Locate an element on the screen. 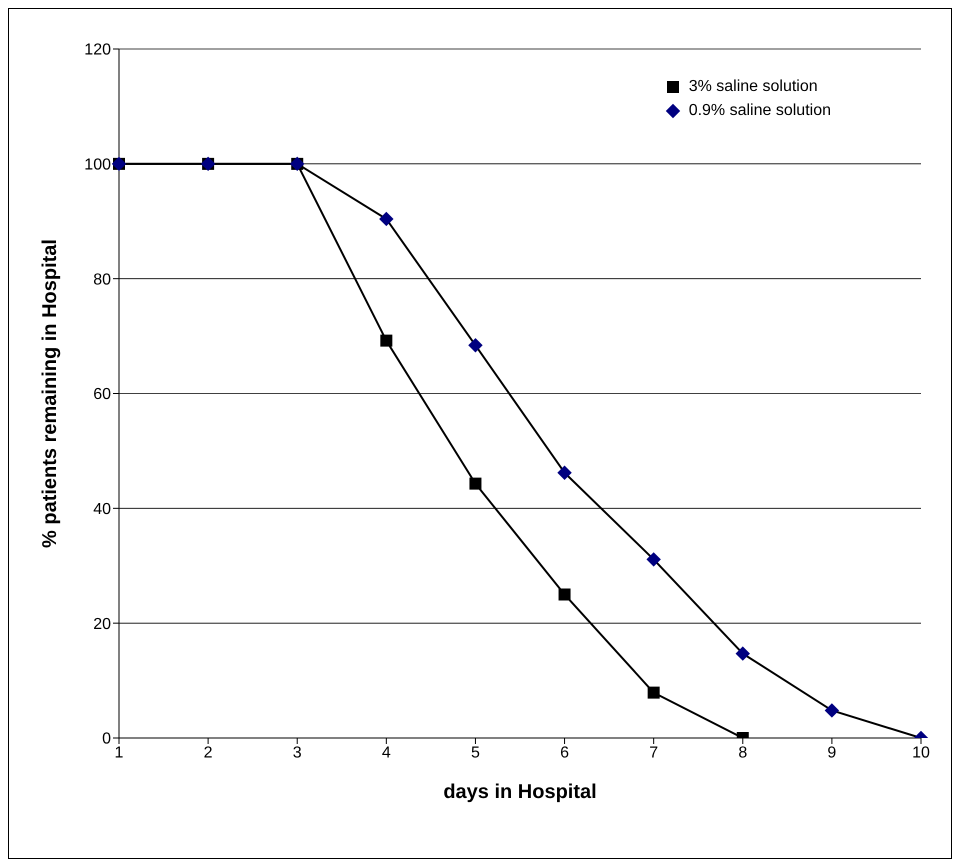 The image size is (960, 867). legend-label: 0.9% saline solution is located at coordinates (759, 111).